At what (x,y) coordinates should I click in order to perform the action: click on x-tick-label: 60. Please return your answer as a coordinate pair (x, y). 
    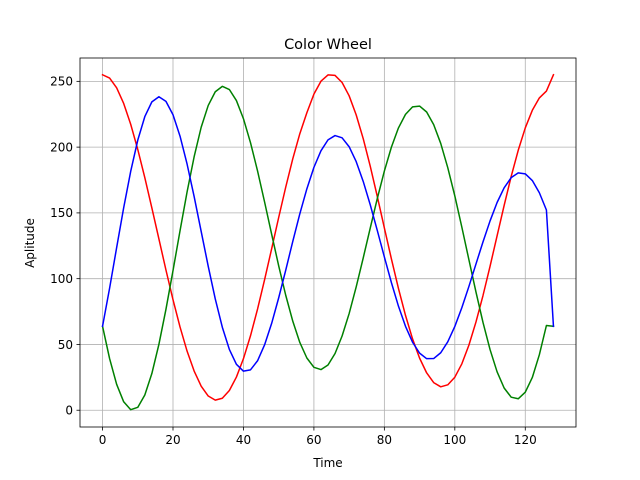
    Looking at the image, I should click on (313, 440).